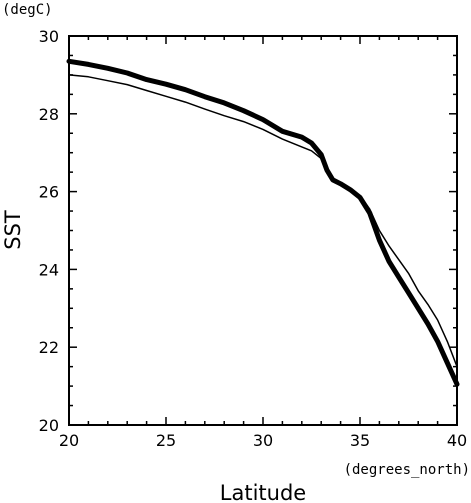 Image resolution: width=471 pixels, height=503 pixels. What do you see at coordinates (49, 192) in the screenshot?
I see `y-tick-label: 26` at bounding box center [49, 192].